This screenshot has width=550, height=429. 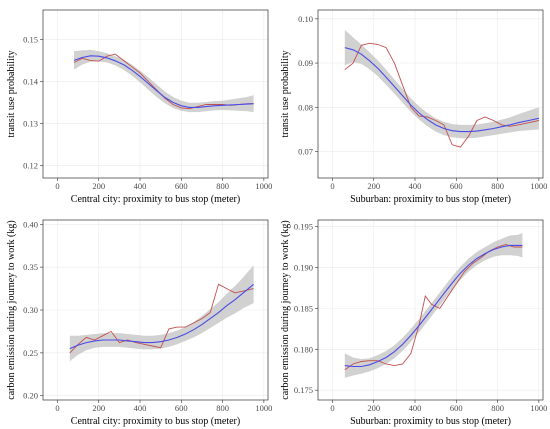 I want to click on y-tick-label: 0.185, so click(x=303, y=308).